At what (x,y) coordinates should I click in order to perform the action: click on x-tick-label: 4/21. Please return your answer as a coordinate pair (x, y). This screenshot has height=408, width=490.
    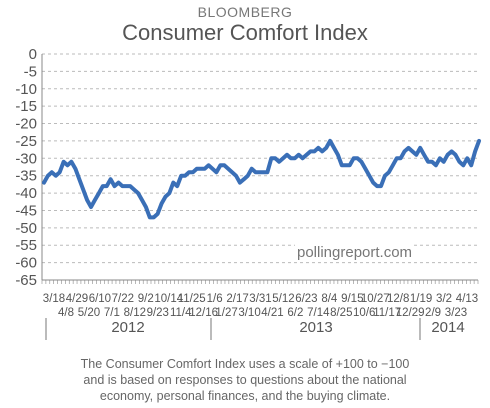
    Looking at the image, I should click on (272, 313).